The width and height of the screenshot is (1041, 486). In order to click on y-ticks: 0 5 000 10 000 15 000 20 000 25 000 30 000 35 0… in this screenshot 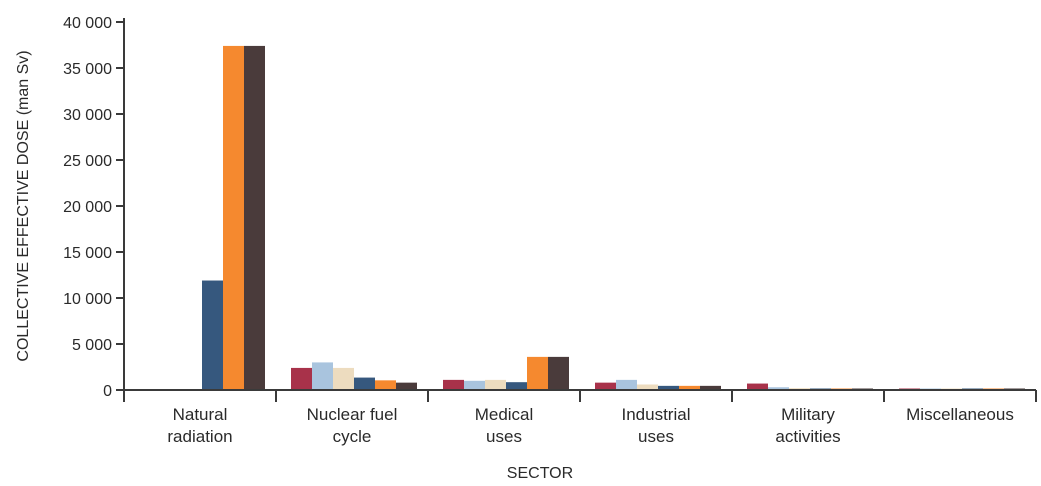, I will do `click(93, 207)`.